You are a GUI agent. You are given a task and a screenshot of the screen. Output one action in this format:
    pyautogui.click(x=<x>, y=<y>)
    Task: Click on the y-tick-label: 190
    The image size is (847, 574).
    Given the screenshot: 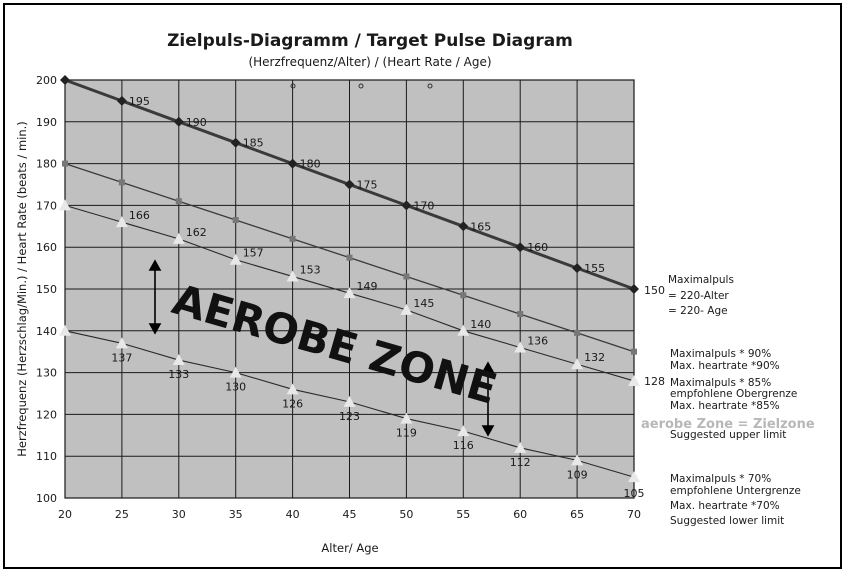 What is the action you would take?
    pyautogui.click(x=46, y=122)
    